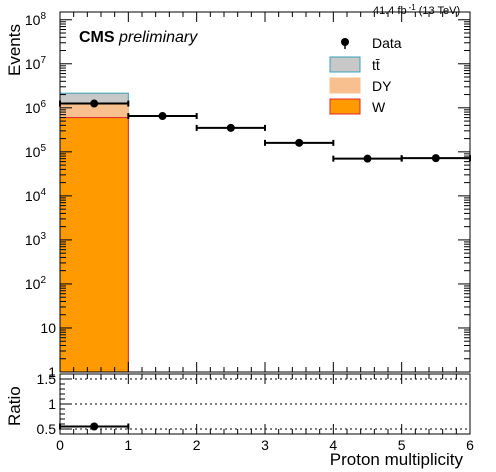 The image size is (496, 472). I want to click on y-tick-label: 10⁷, so click(36, 63).